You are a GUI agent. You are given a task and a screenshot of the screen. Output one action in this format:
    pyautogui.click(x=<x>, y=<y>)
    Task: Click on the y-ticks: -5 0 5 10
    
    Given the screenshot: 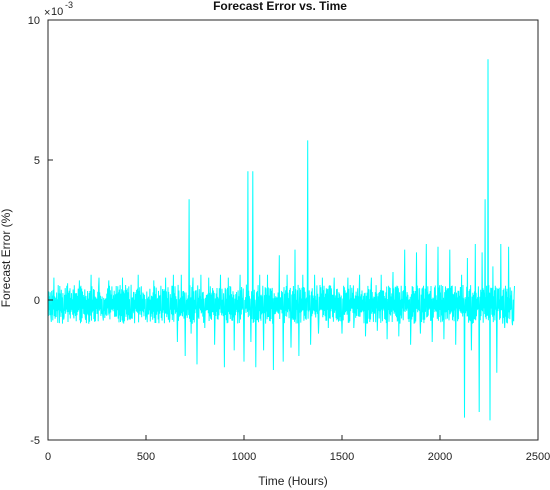 What is the action you would take?
    pyautogui.click(x=40, y=231)
    